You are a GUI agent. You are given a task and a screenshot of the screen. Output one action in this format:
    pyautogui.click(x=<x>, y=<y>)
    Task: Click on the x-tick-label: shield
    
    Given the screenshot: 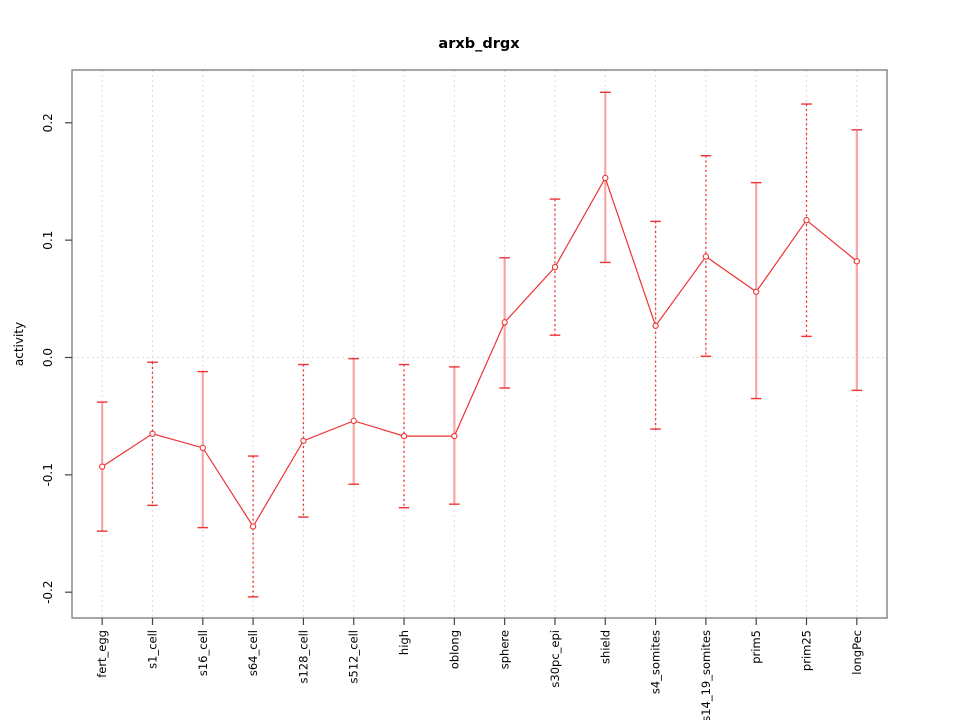 What is the action you would take?
    pyautogui.click(x=605, y=647)
    